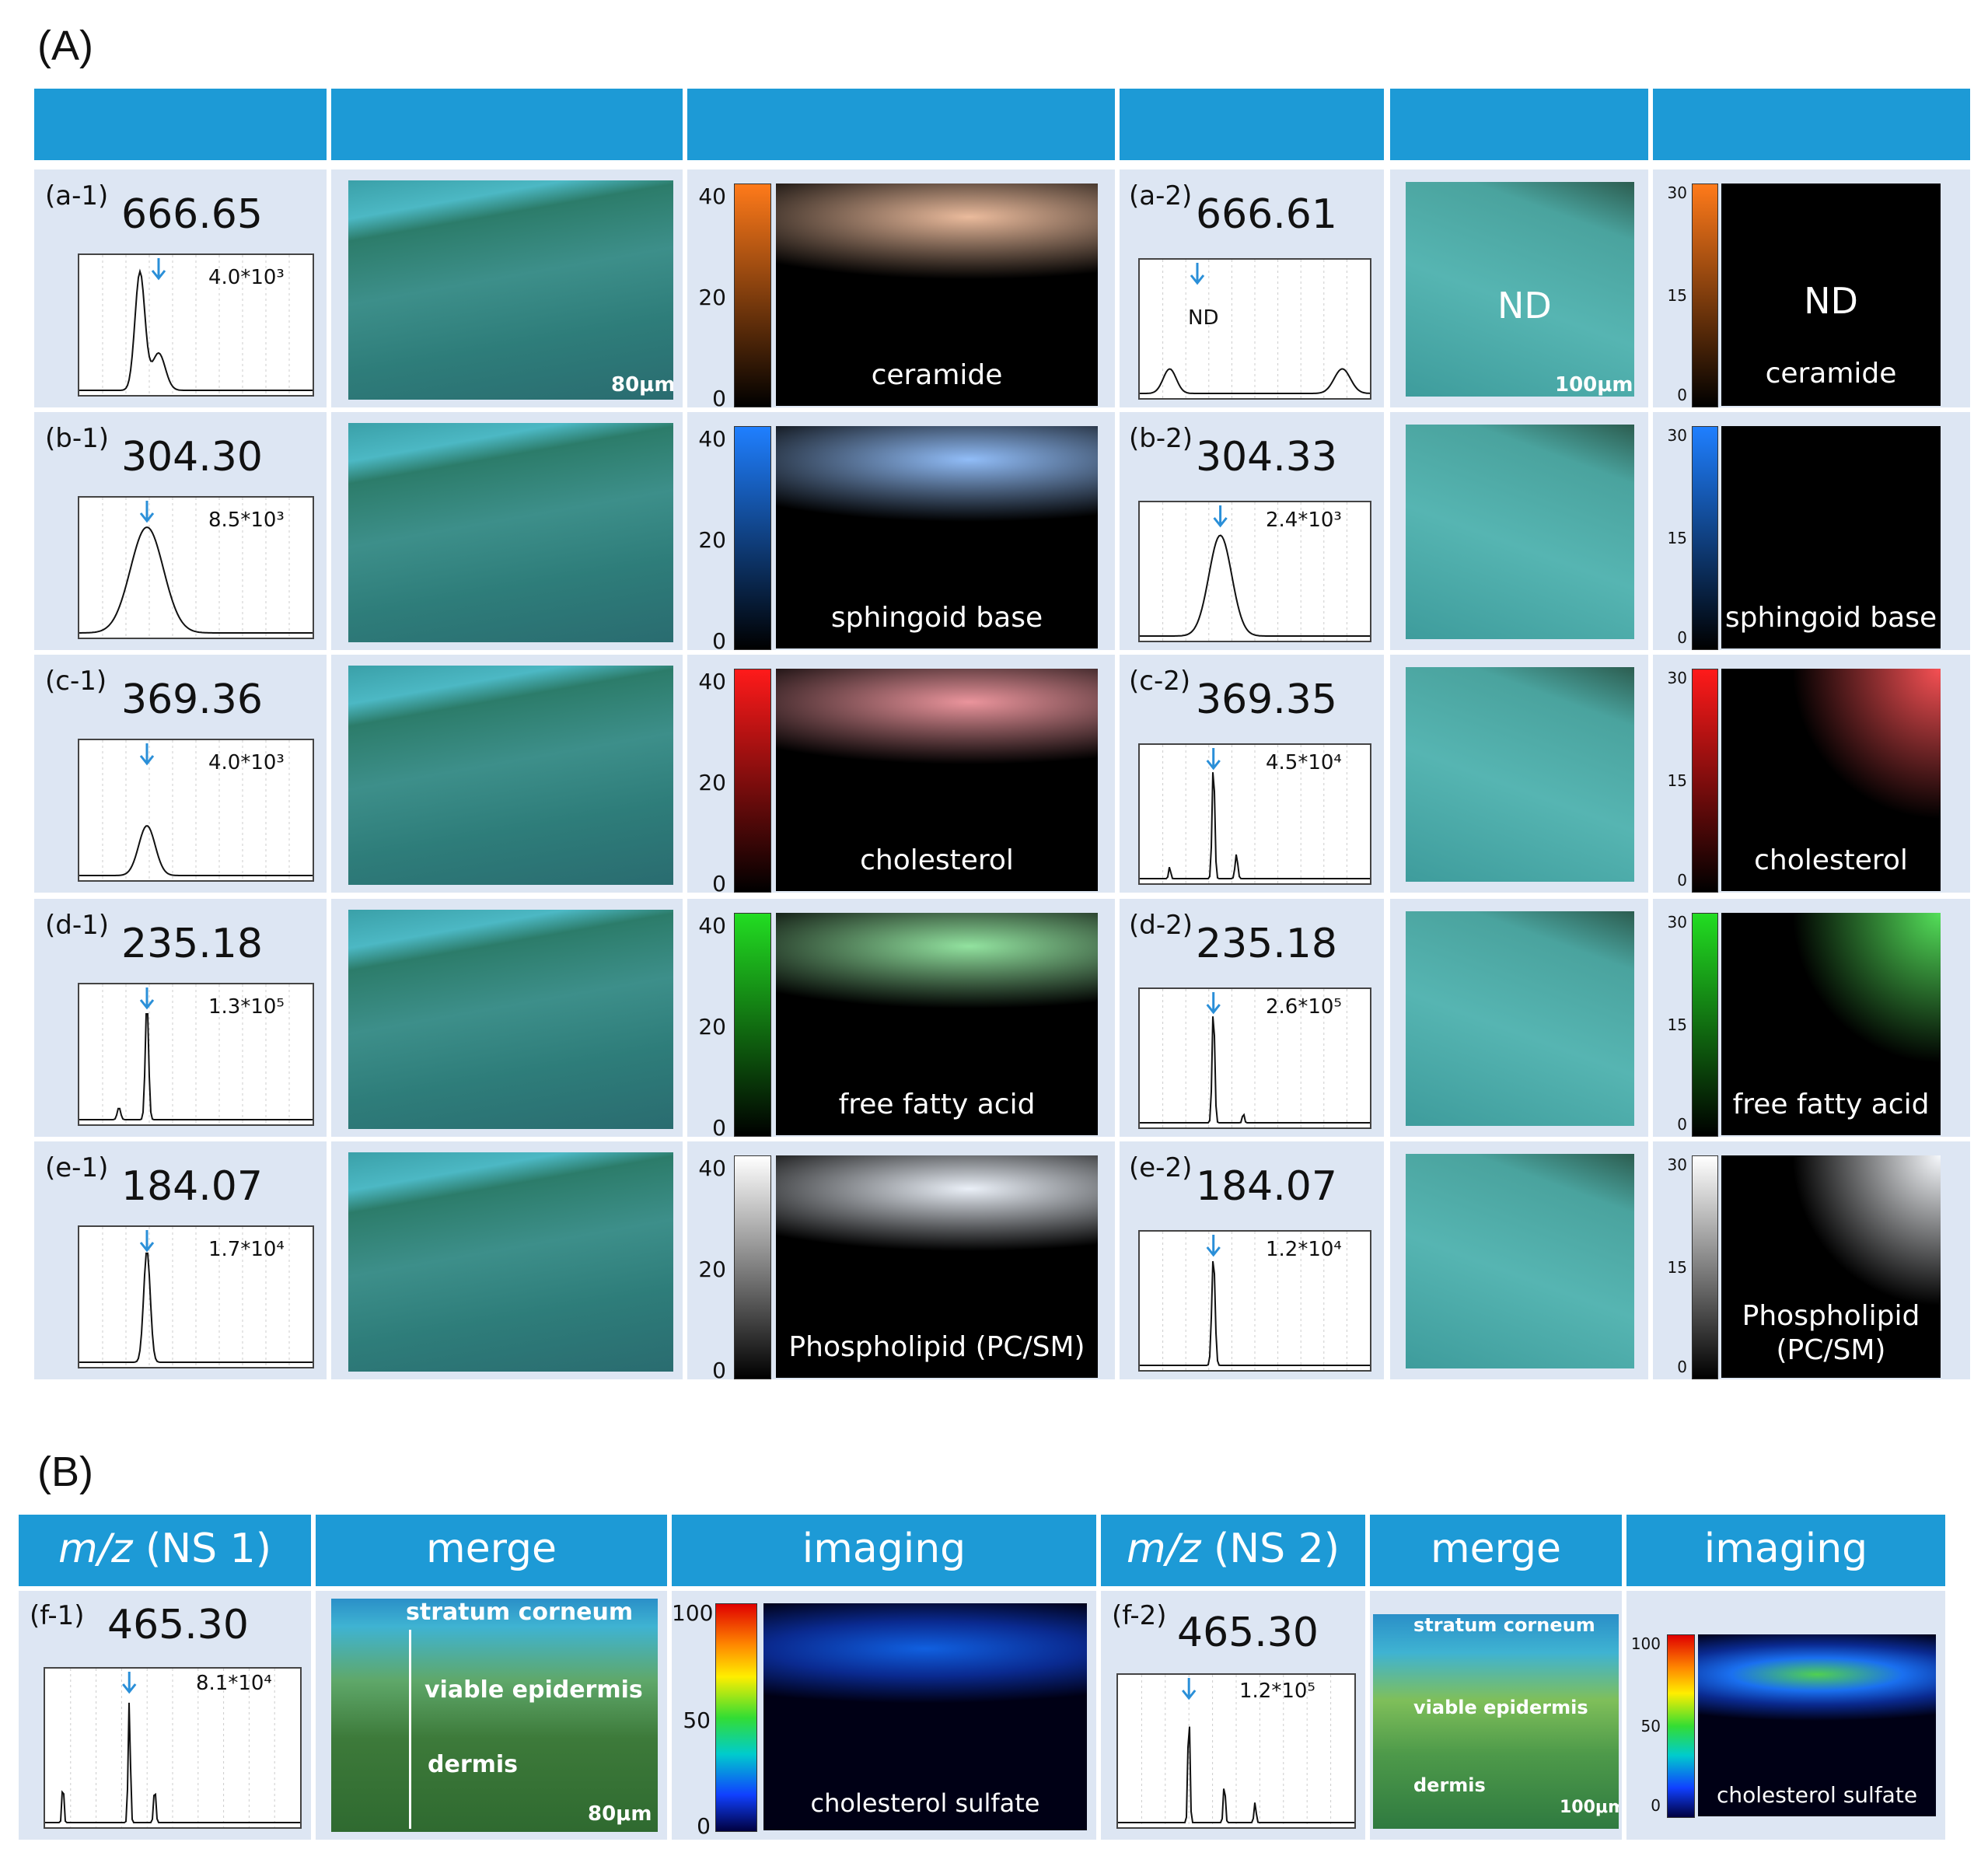  Describe the element at coordinates (520, 1612) in the screenshot. I see `f1-sc-annotation: stratum corneum` at that location.